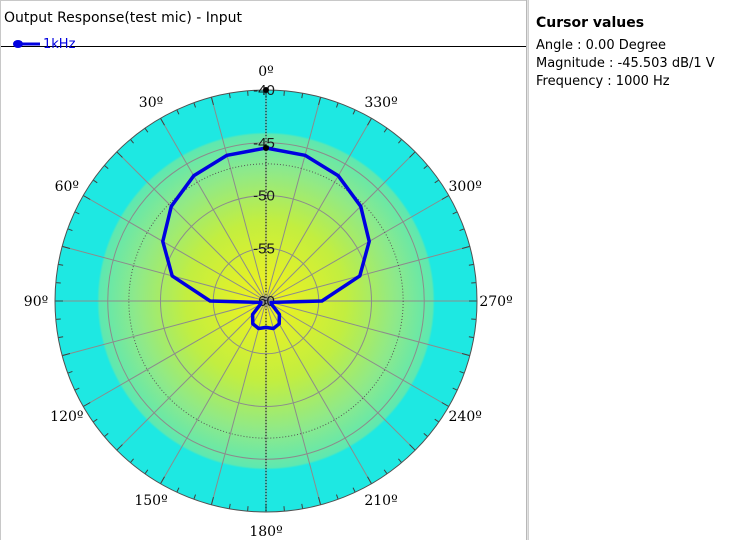  I want to click on angle-label: 180º, so click(265, 532).